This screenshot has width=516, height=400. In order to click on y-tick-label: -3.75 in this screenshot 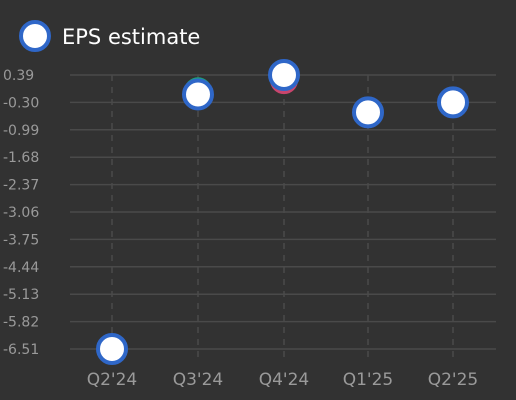, I will do `click(21, 240)`.